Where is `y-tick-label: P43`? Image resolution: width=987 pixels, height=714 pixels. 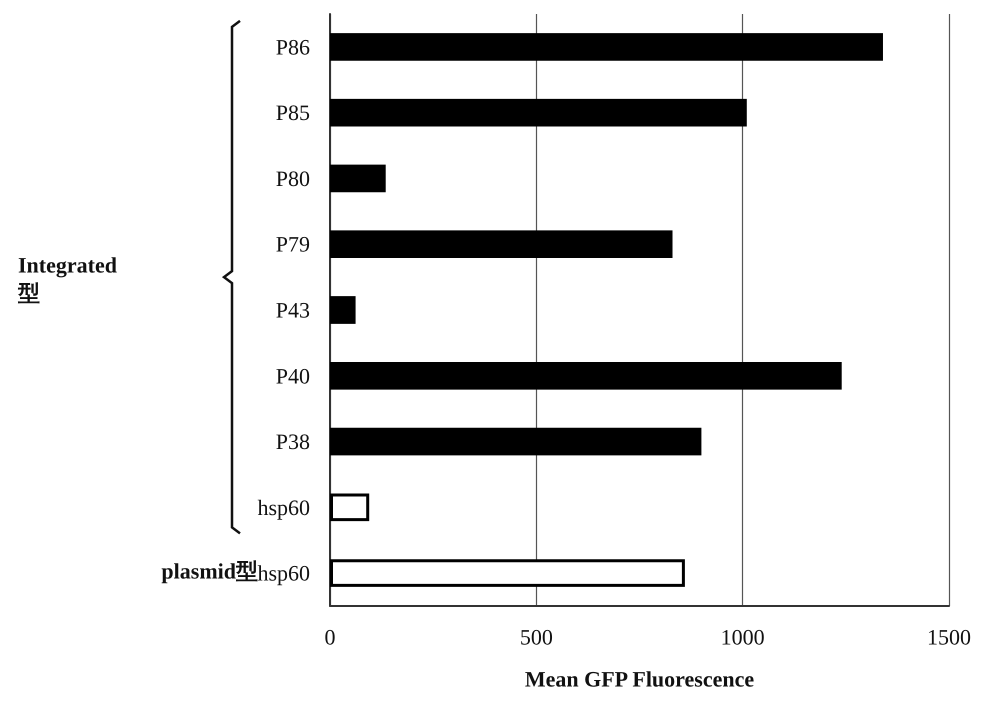 y-tick-label: P43 is located at coordinates (293, 310).